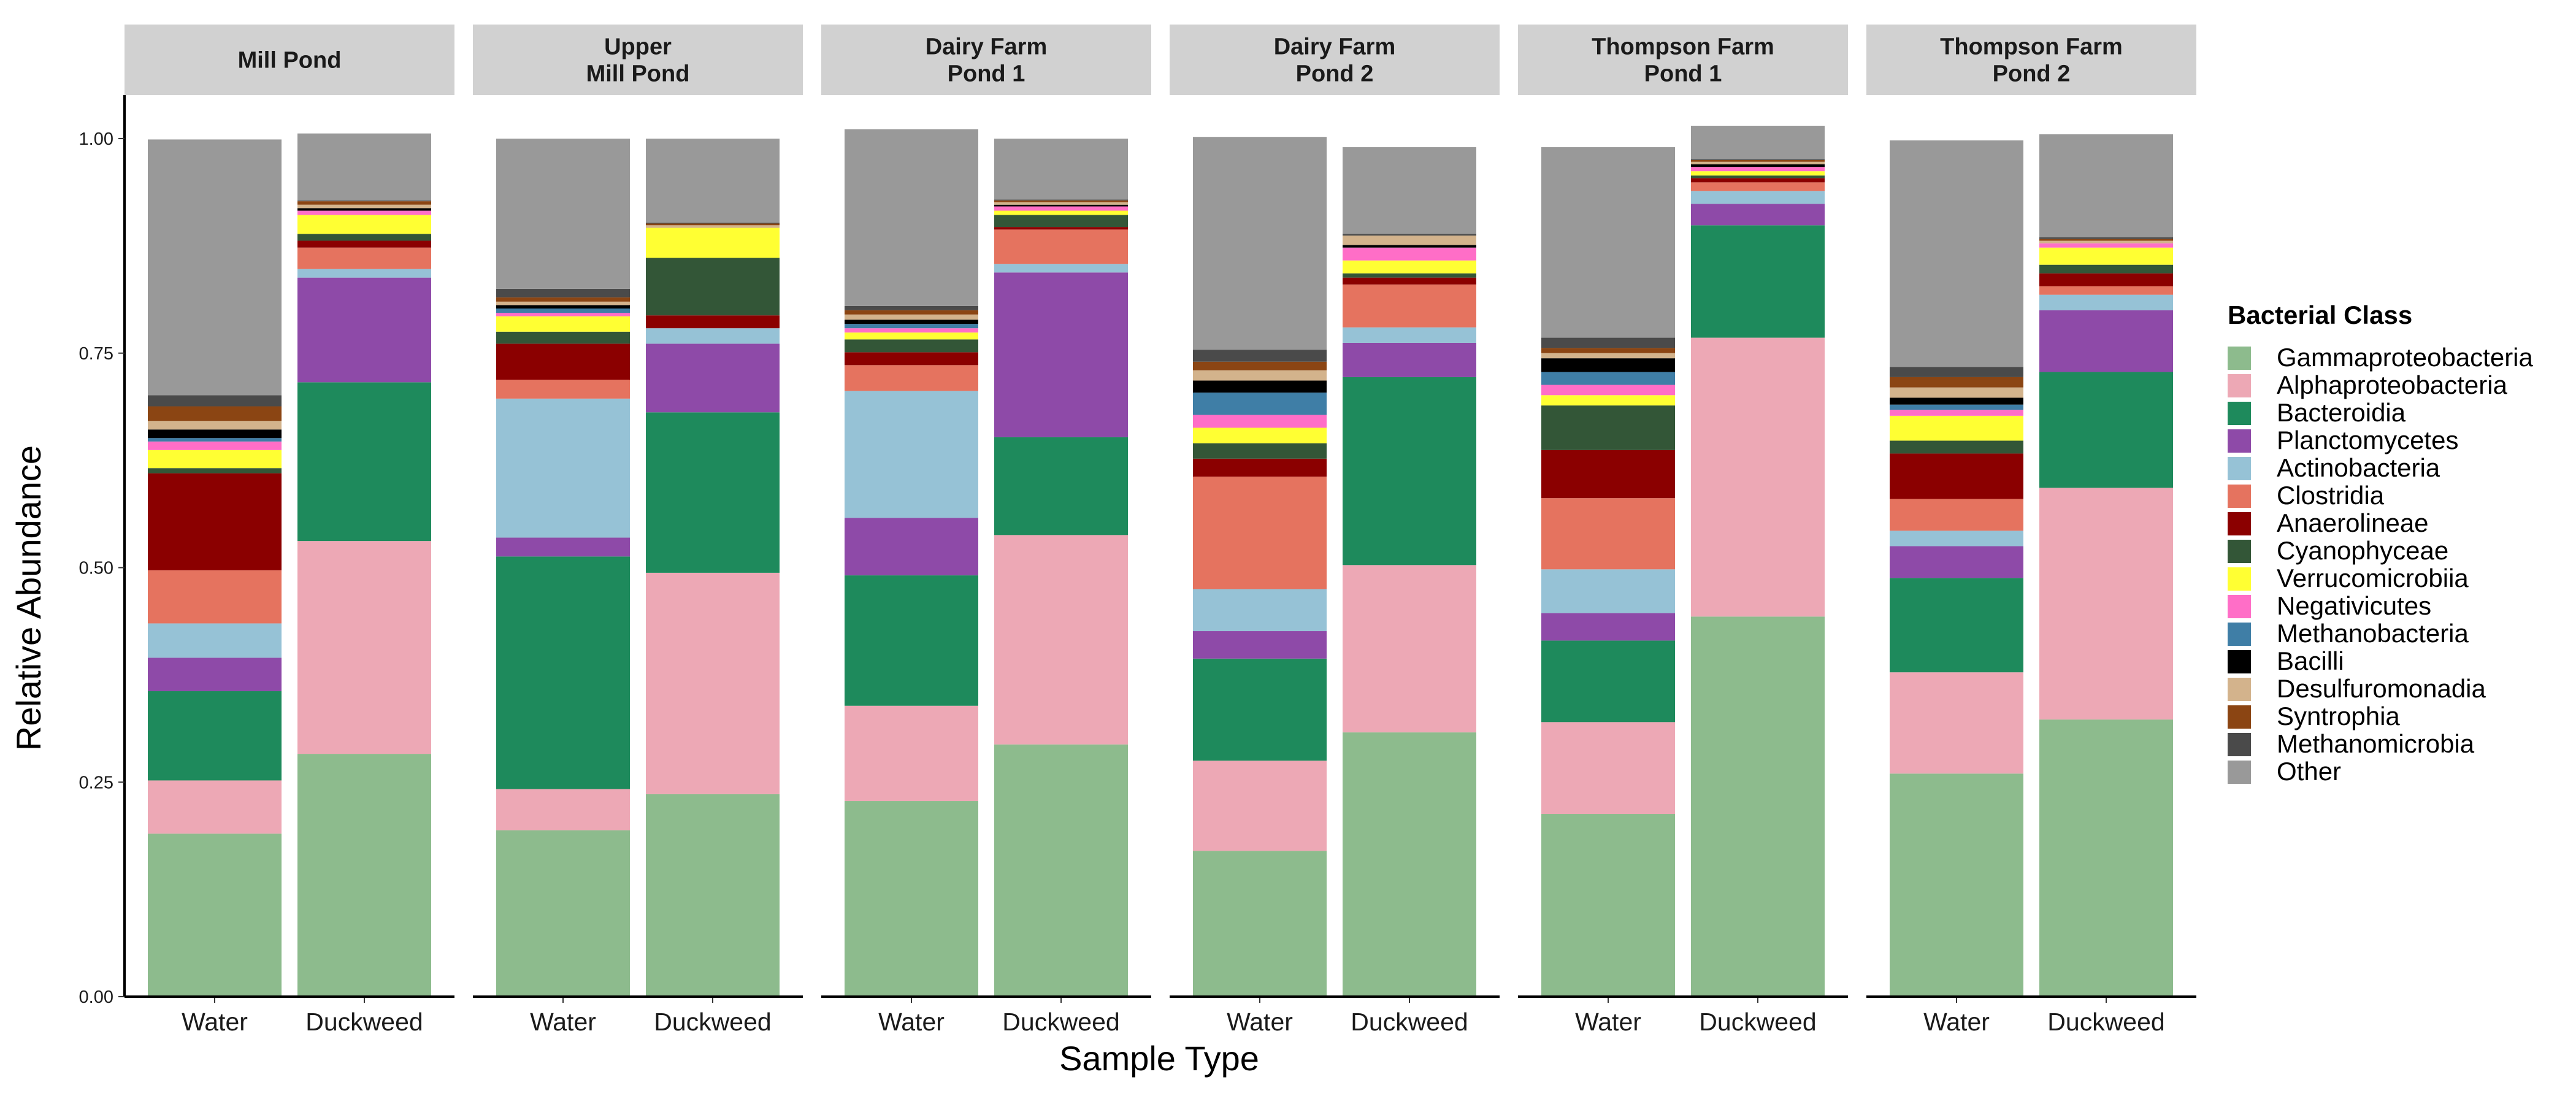 This screenshot has height=1104, width=2576. Describe the element at coordinates (2392, 384) in the screenshot. I see `legend-label: Alphaproteobacteria` at that location.